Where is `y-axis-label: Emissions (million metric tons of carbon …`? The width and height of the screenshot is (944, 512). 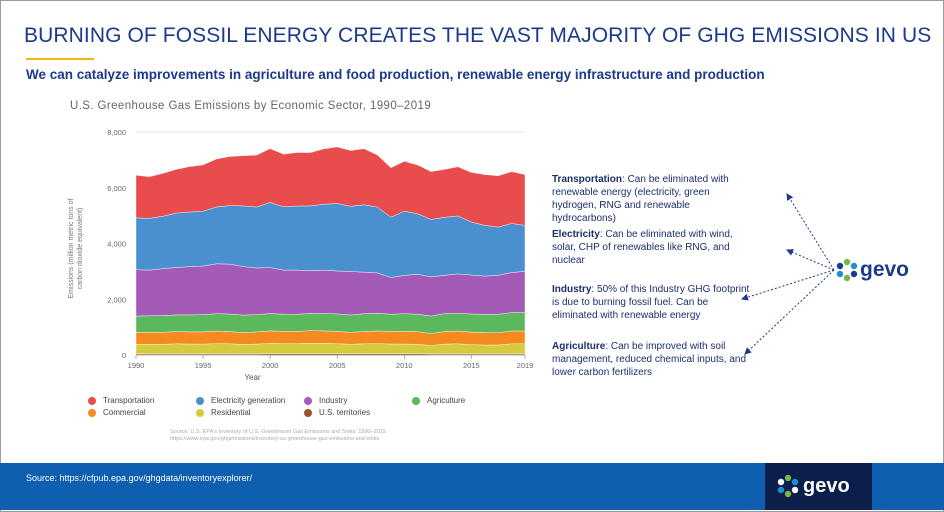 y-axis-label: Emissions (million metric tons of carbon … is located at coordinates (76, 248).